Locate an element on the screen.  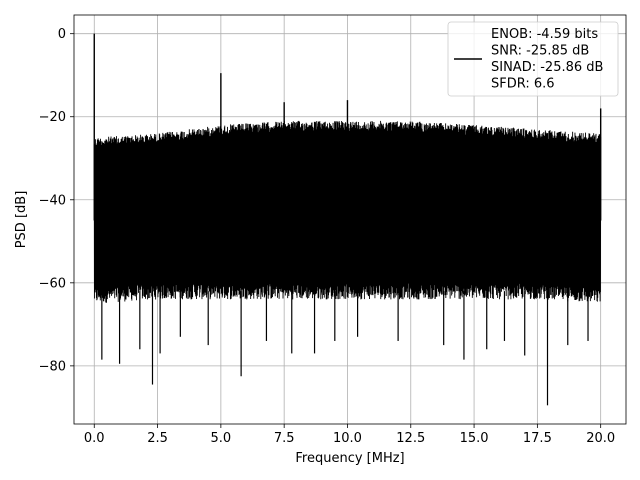
y-tick-label: −60 is located at coordinates (52, 283).